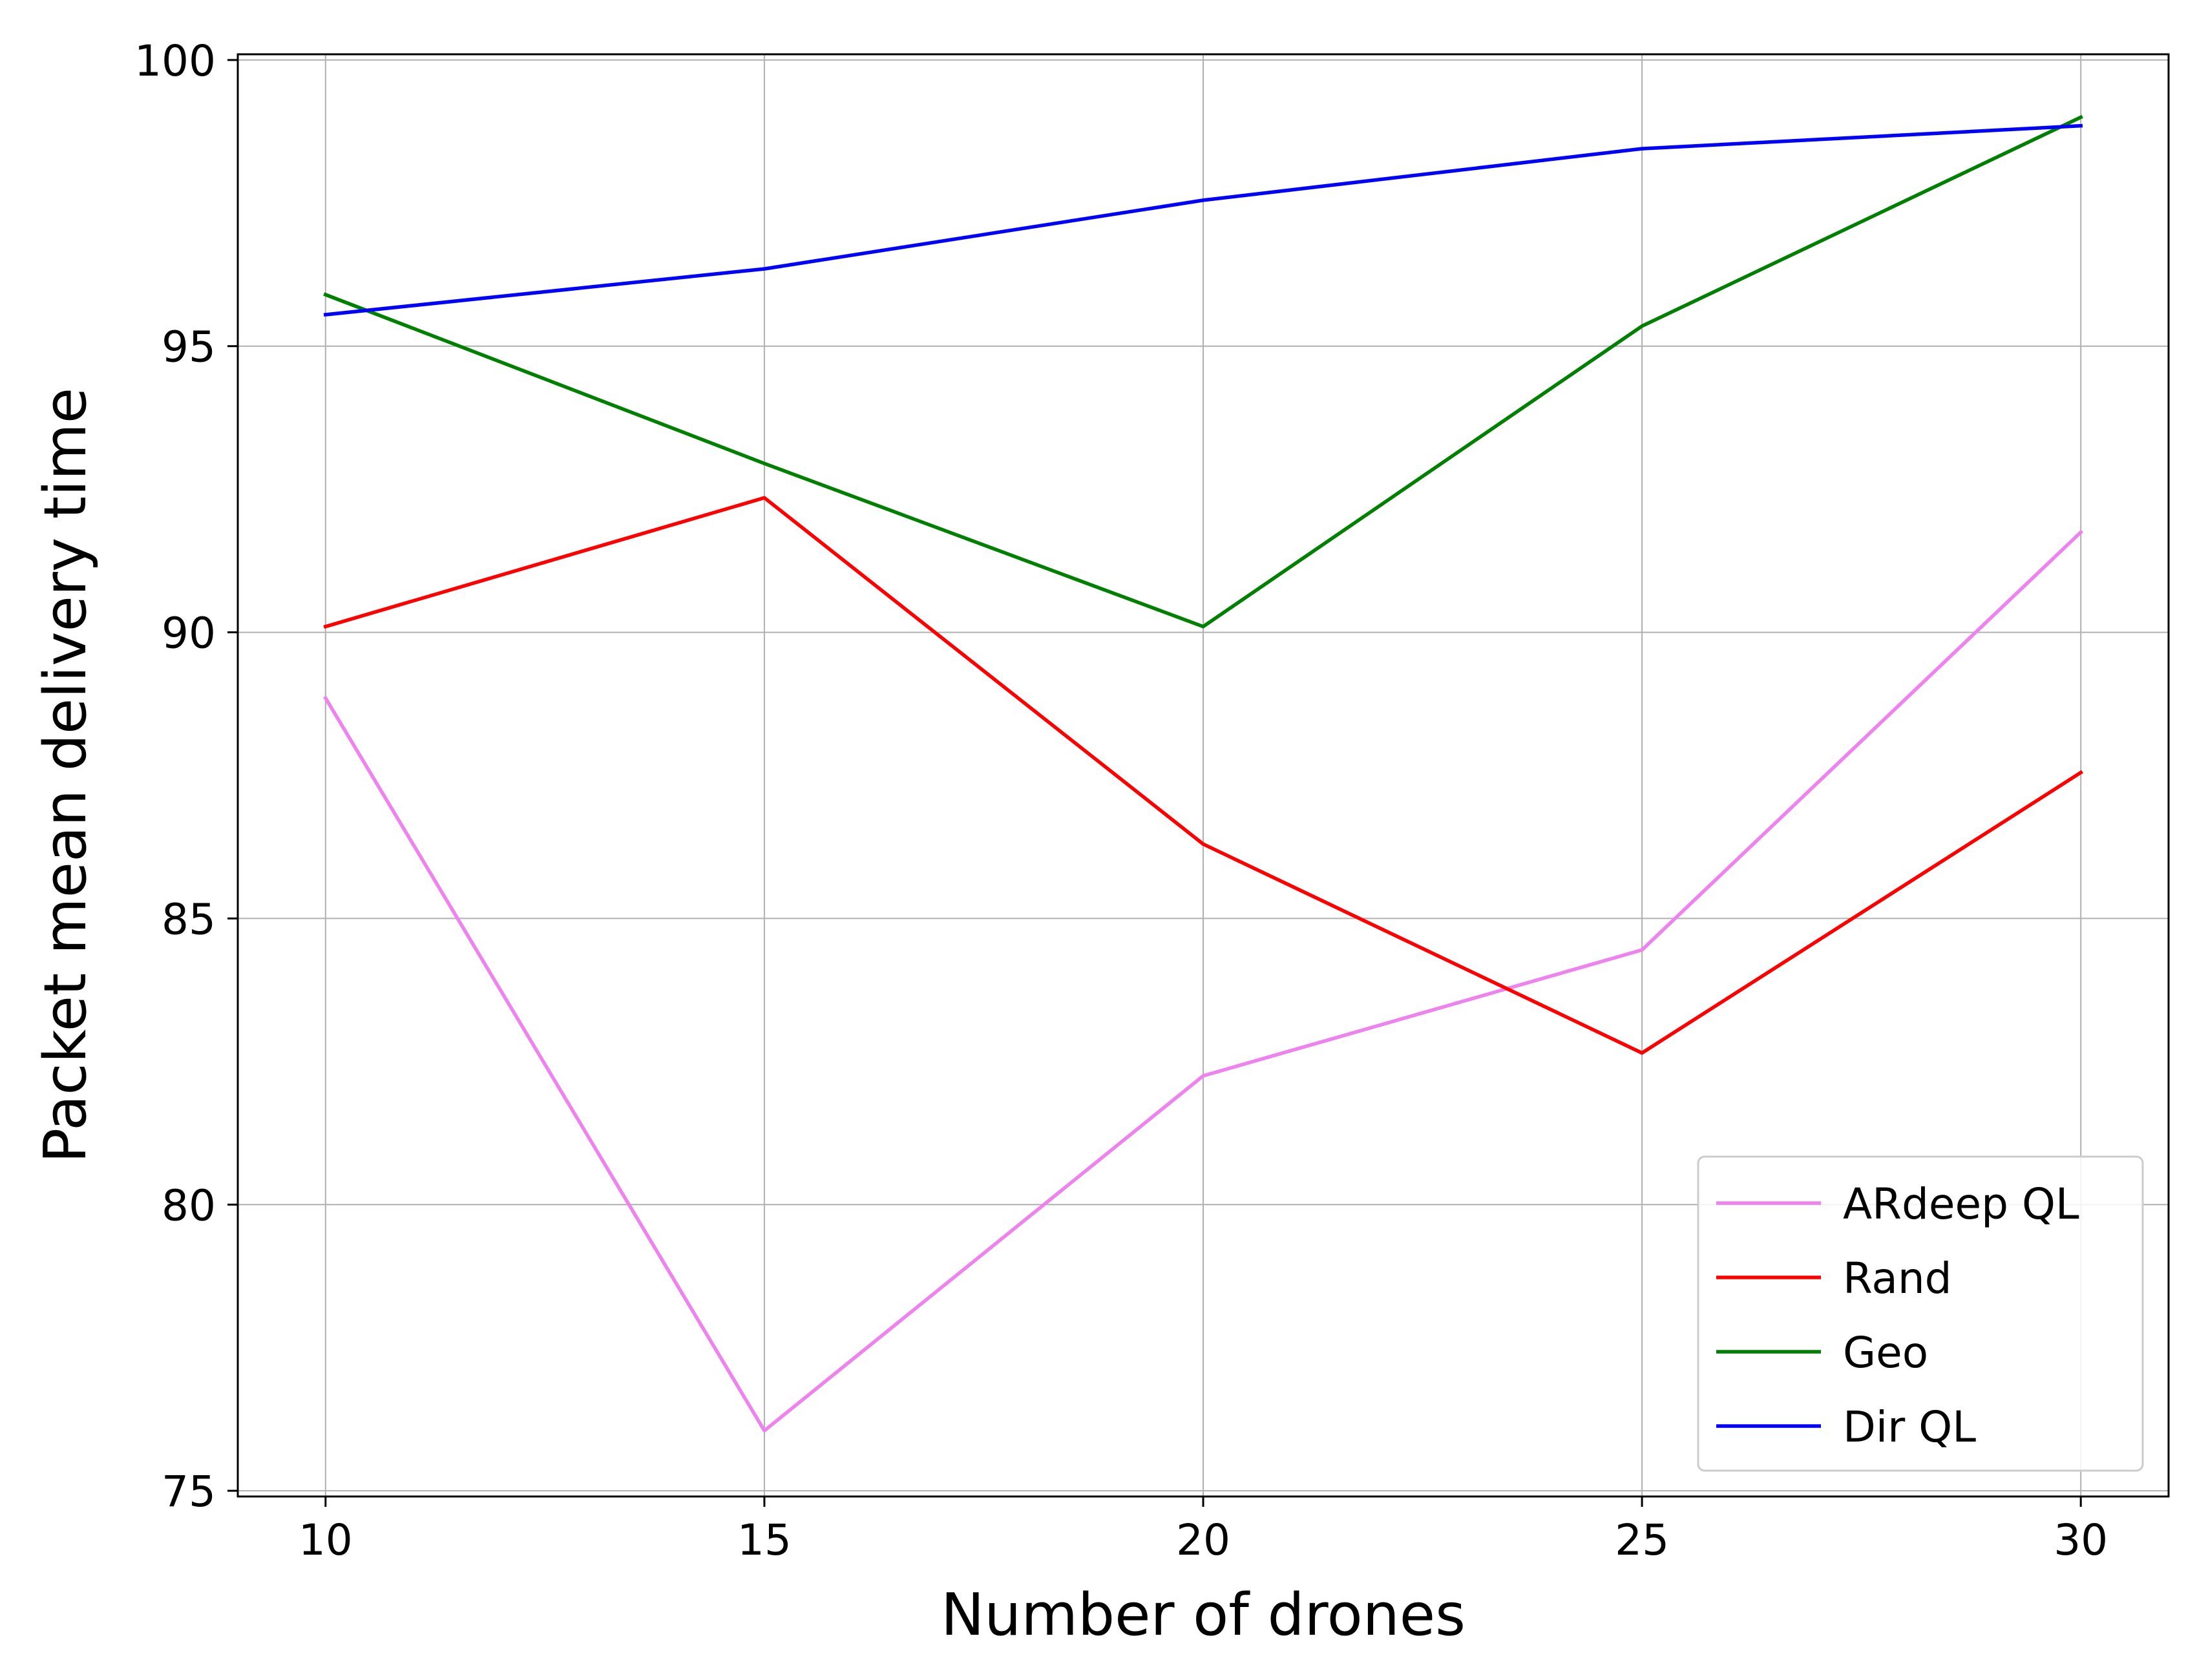  What do you see at coordinates (1642, 1540) in the screenshot?
I see `x-tick-label: 25` at bounding box center [1642, 1540].